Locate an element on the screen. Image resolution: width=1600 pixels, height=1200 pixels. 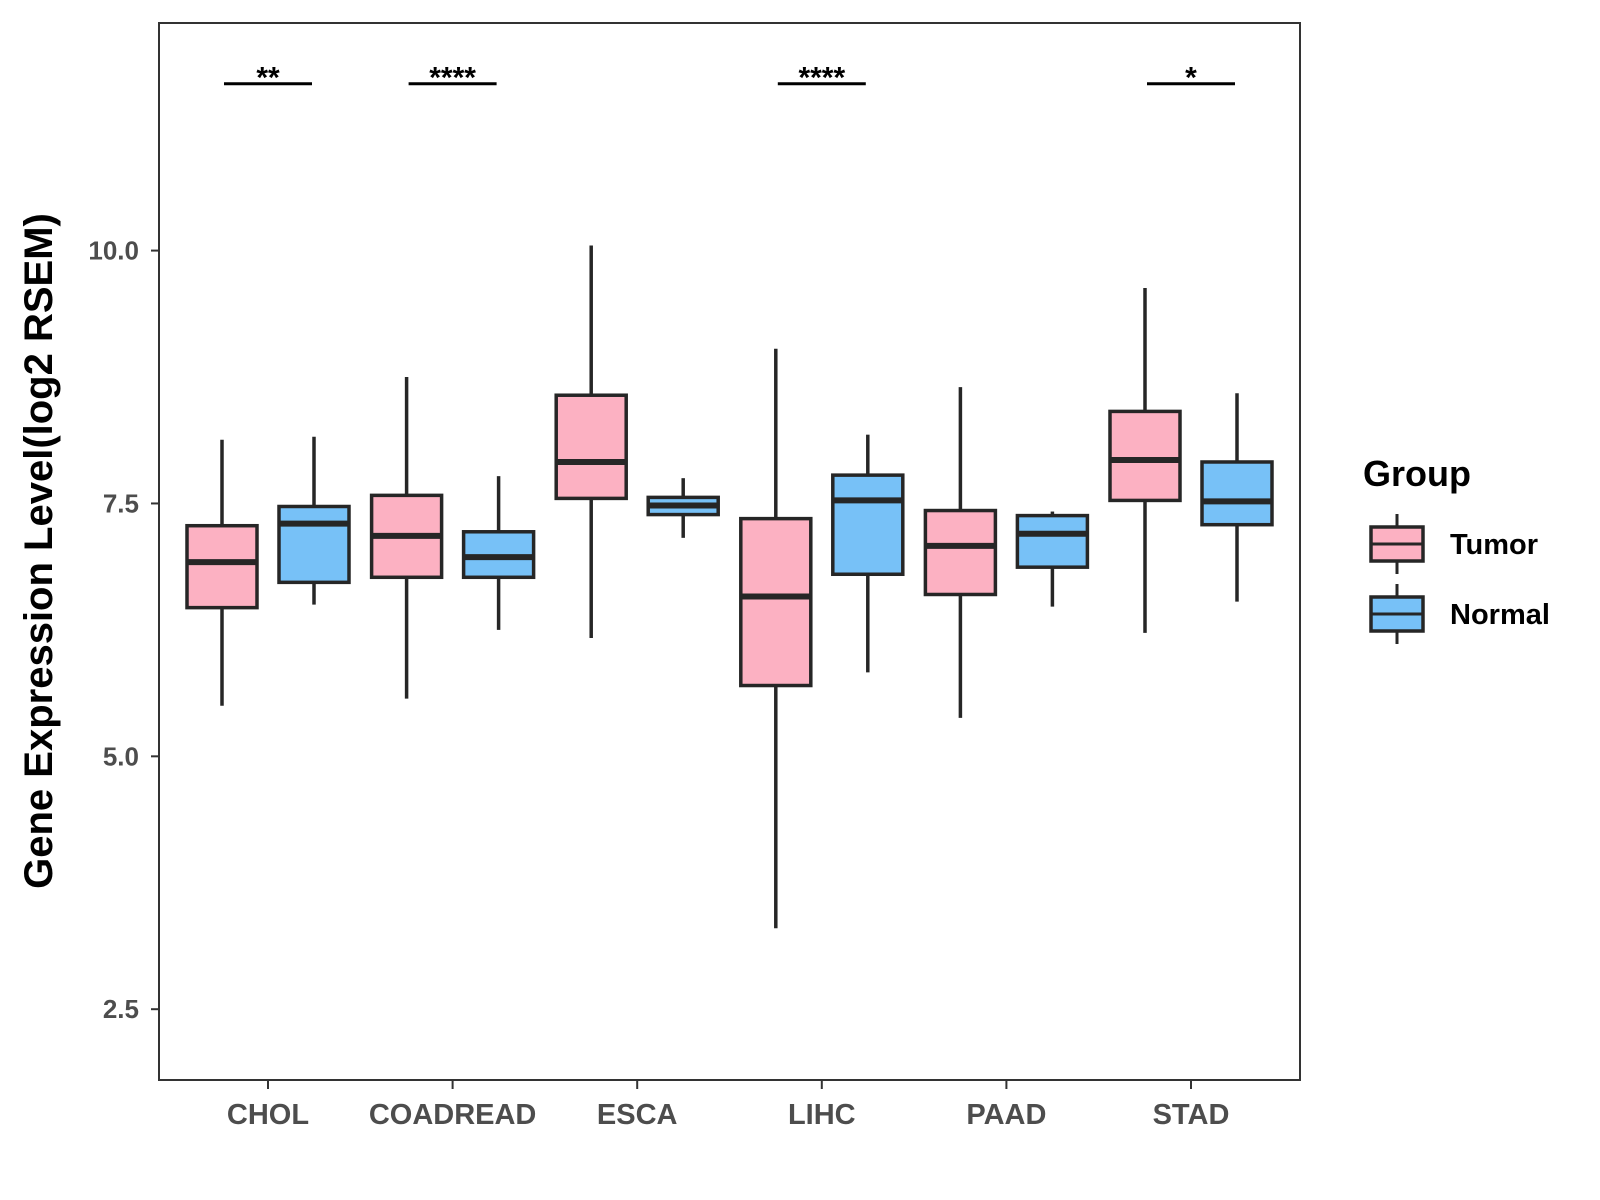
legend-item-tumor: Tumor is located at coordinates (1453, 544).